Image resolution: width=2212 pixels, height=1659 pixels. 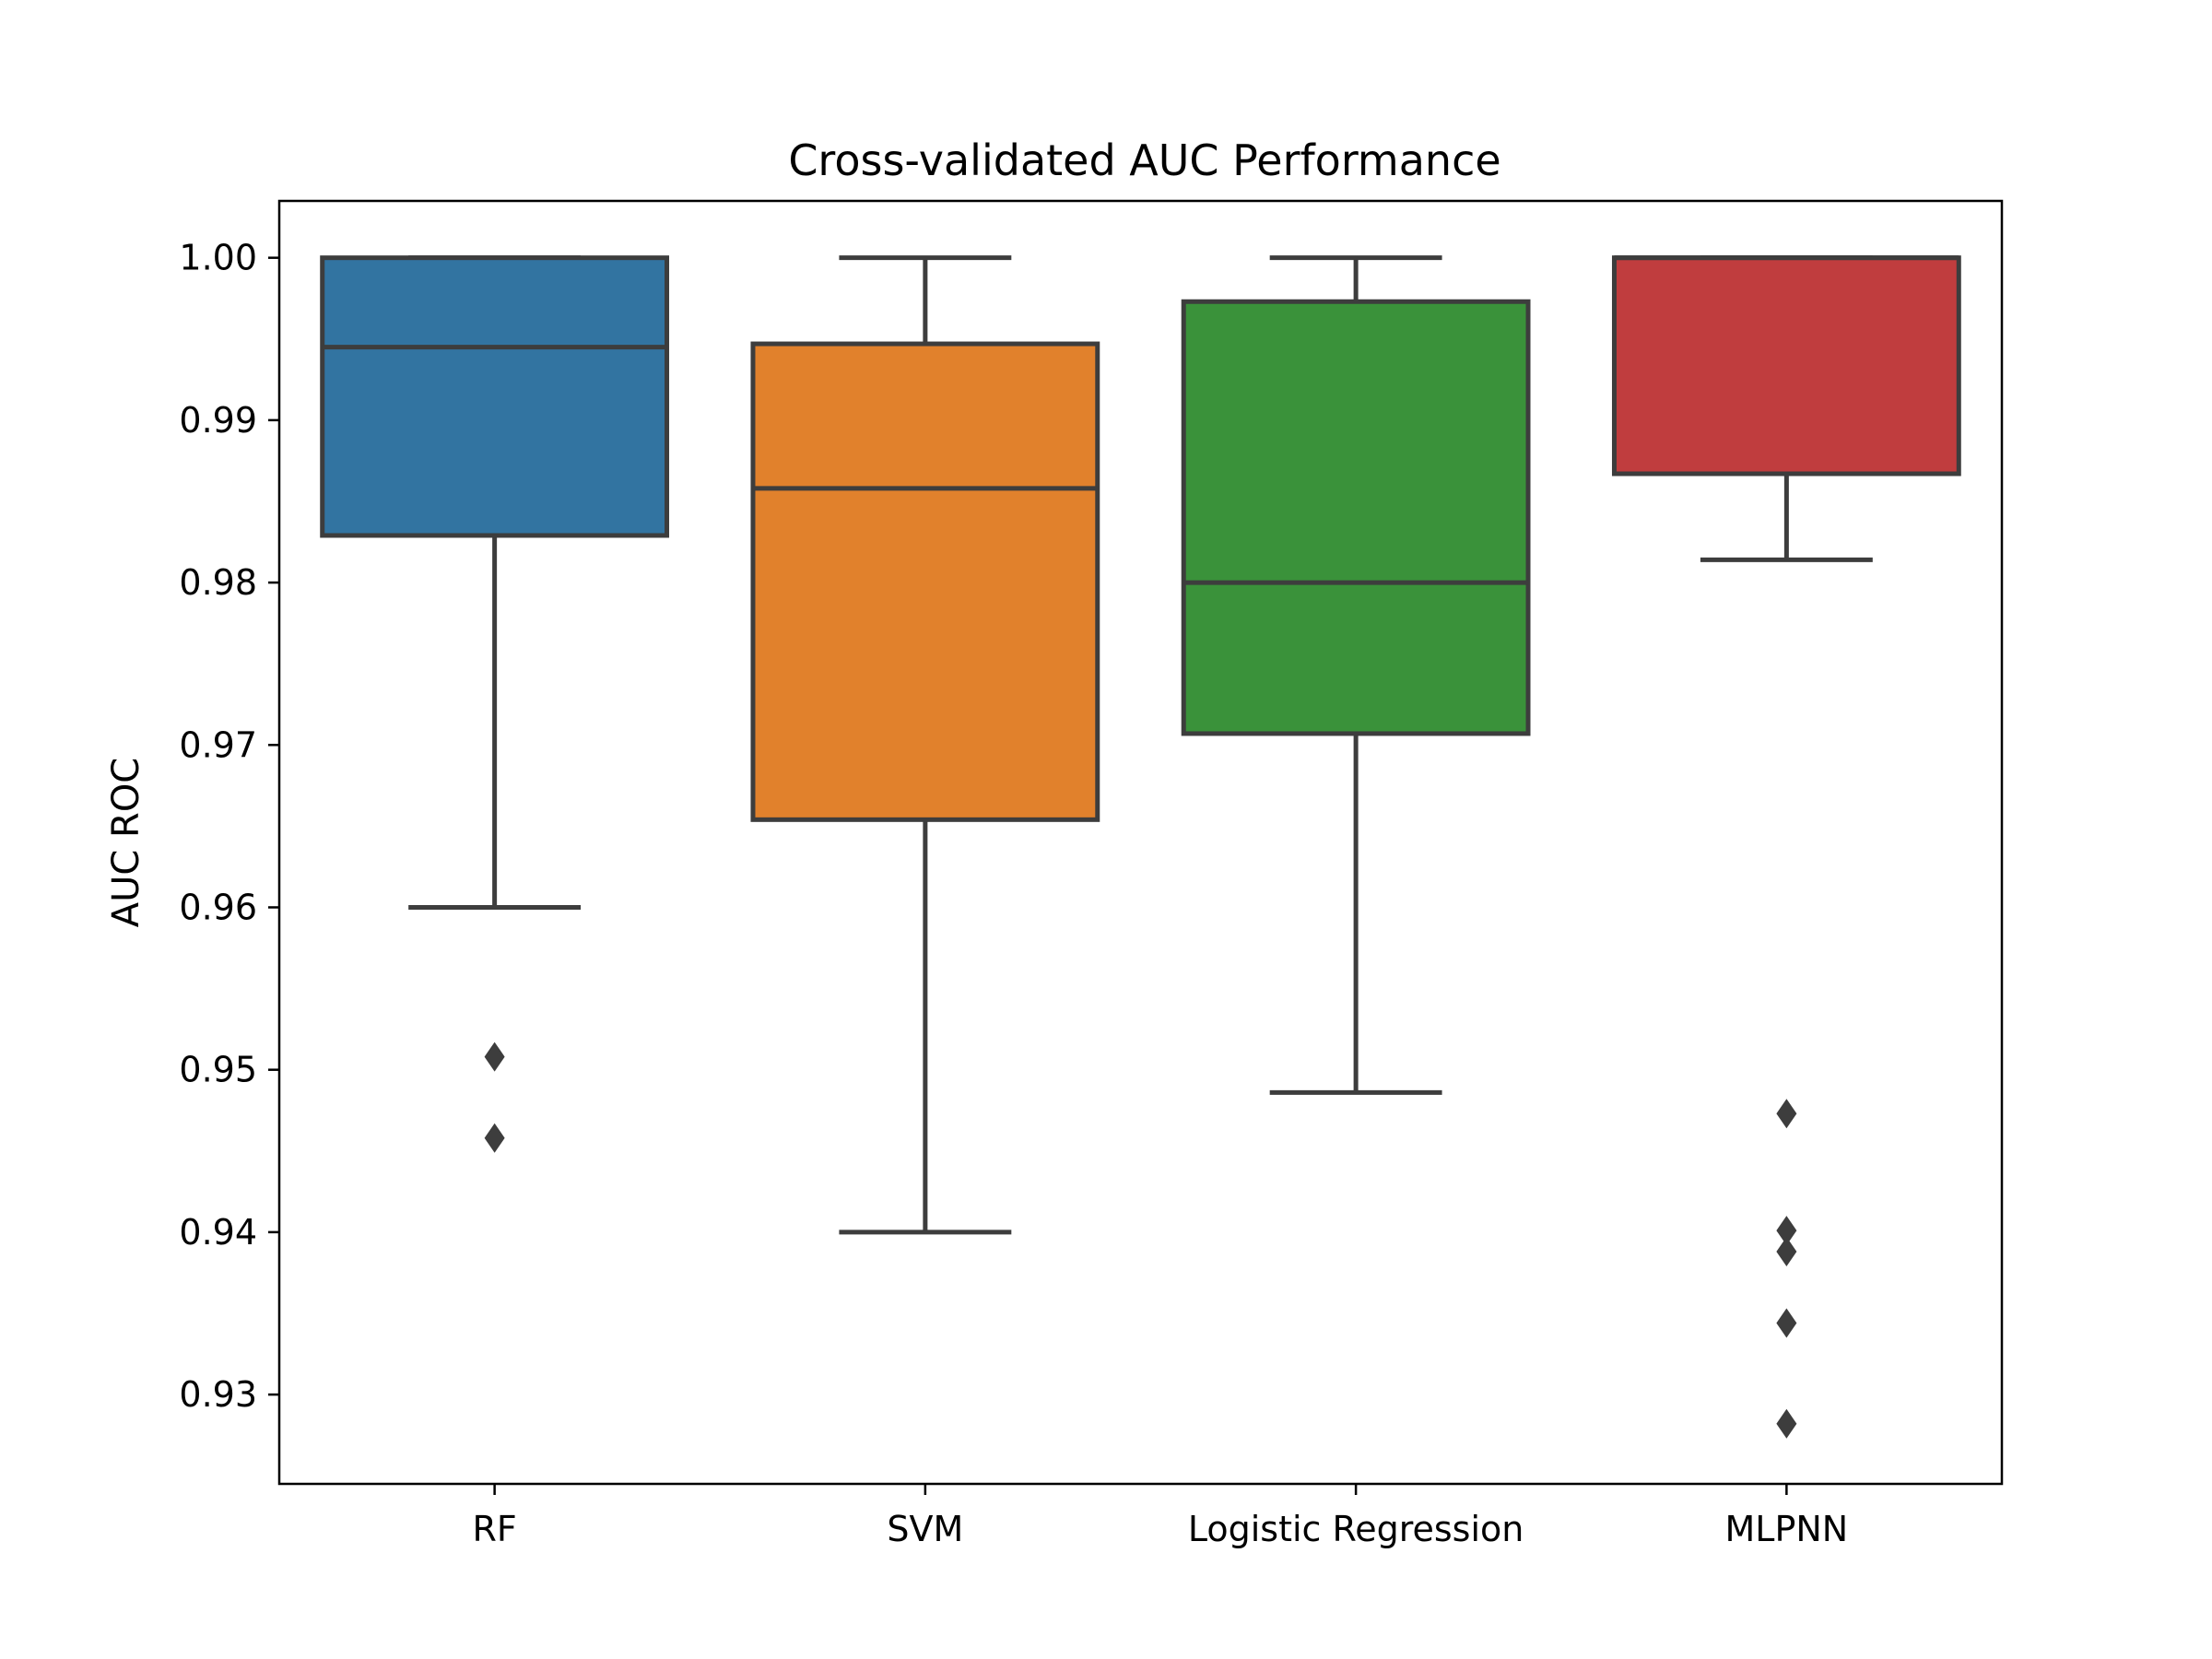 What do you see at coordinates (218, 907) in the screenshot?
I see `y-tick-label: 0.96` at bounding box center [218, 907].